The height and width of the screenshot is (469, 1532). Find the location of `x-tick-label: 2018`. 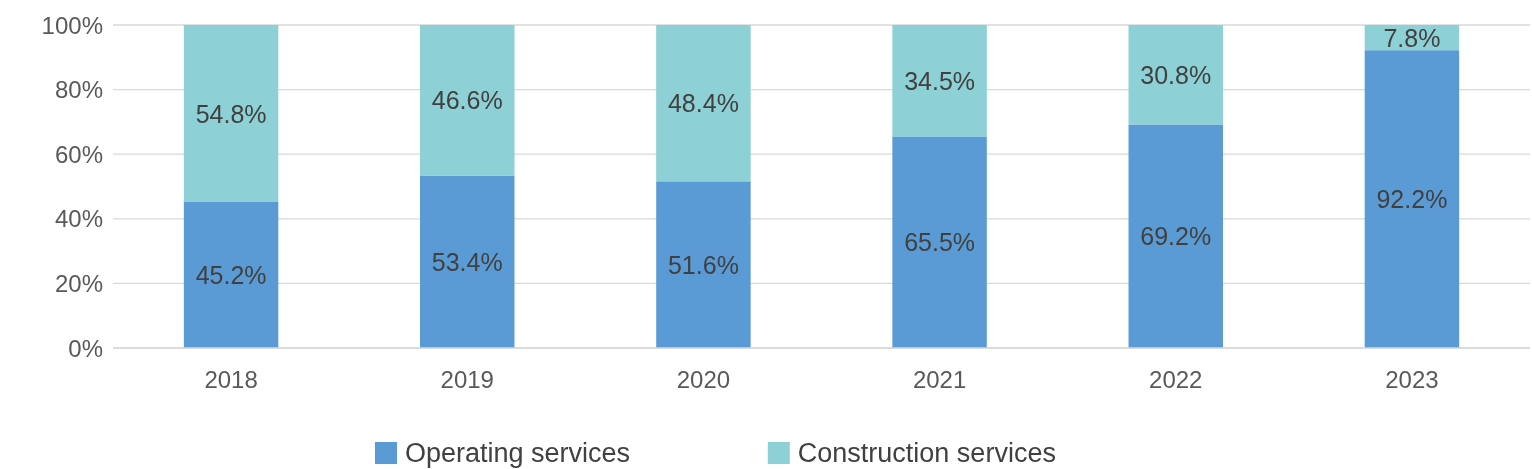

x-tick-label: 2018 is located at coordinates (231, 379).